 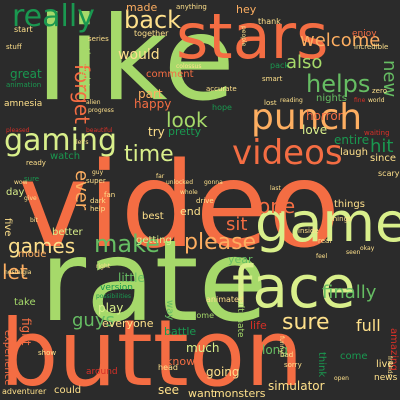 What do you see at coordinates (30, 198) in the screenshot?
I see `word-give: give` at bounding box center [30, 198].